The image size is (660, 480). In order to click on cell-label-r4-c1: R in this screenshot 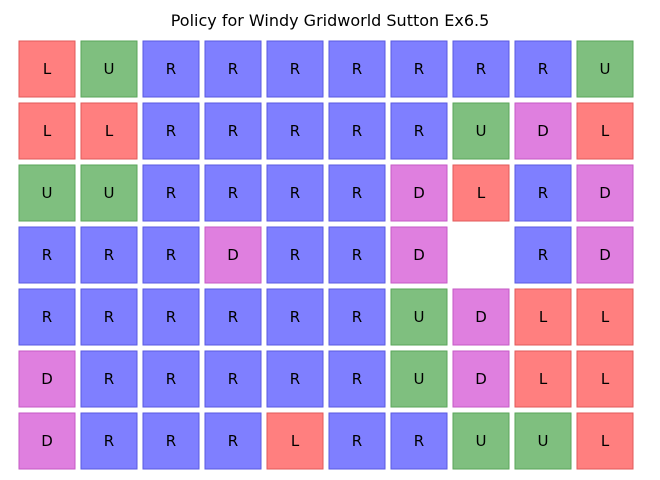, I will do `click(109, 317)`.